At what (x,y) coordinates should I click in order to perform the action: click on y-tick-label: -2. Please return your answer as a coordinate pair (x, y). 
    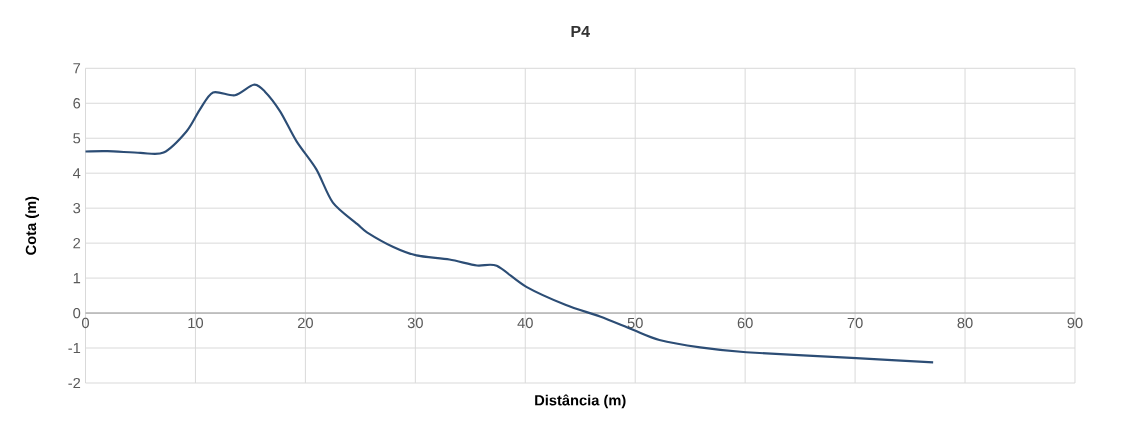
    Looking at the image, I should click on (74, 383).